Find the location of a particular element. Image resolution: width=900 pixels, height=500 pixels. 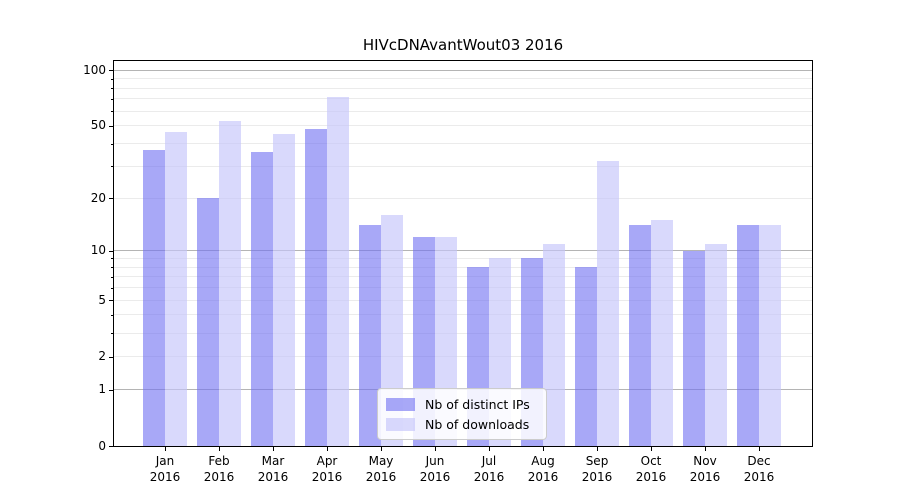

x-tick-label: Sep 2016 is located at coordinates (597, 469).